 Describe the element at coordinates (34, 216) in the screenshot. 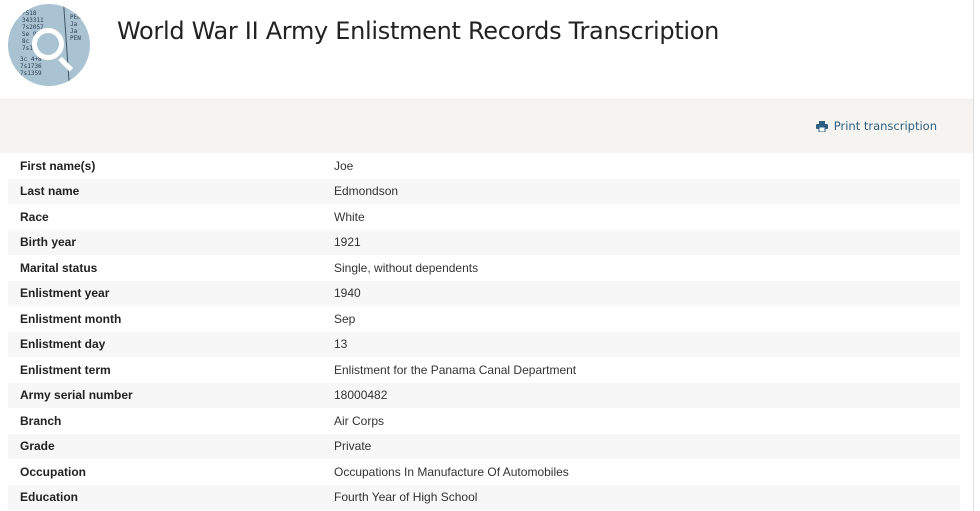

I see `field-label: Race` at that location.